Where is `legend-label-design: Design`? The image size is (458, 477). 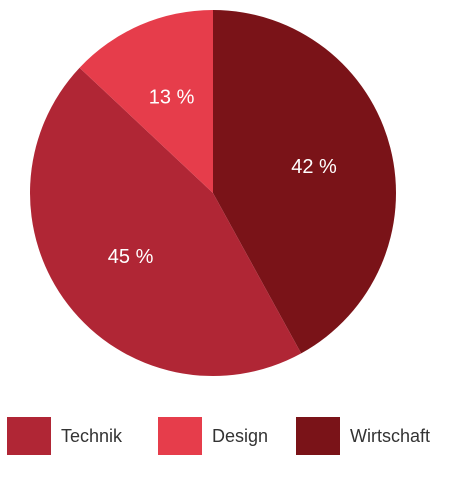
legend-label-design: Design is located at coordinates (240, 435).